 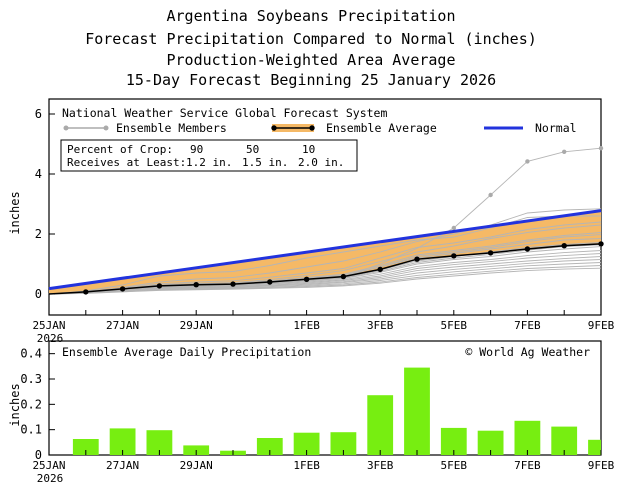 What do you see at coordinates (50, 478) in the screenshot?
I see `bottom-x-year-label: 2026` at bounding box center [50, 478].